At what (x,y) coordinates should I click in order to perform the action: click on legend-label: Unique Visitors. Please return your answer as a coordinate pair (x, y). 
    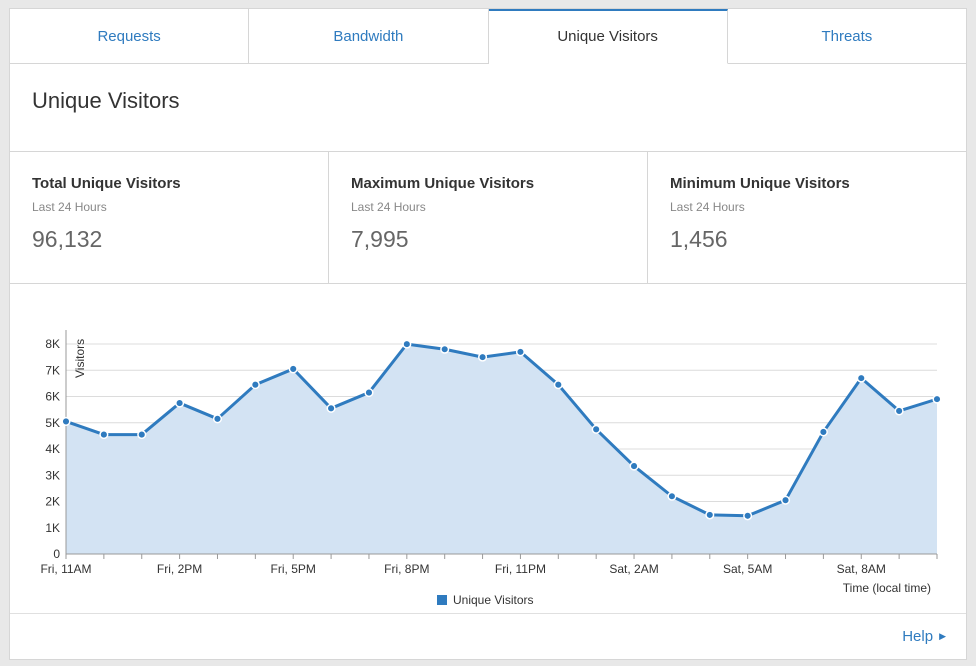
    Looking at the image, I should click on (493, 600).